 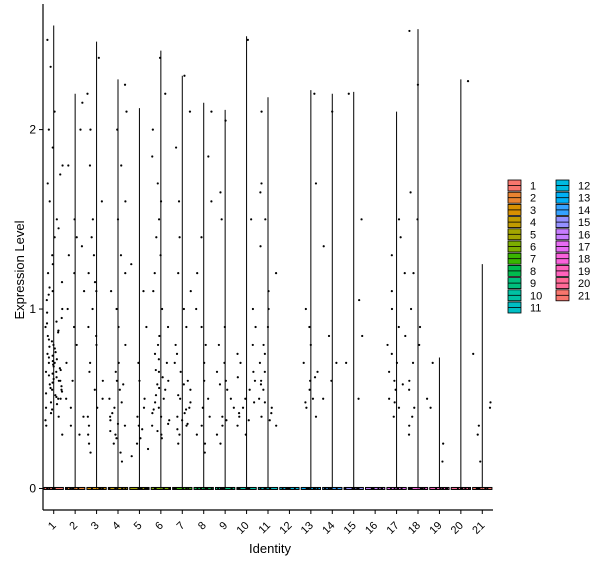 What do you see at coordinates (265, 528) in the screenshot?
I see `x-tick-label-11: 11` at bounding box center [265, 528].